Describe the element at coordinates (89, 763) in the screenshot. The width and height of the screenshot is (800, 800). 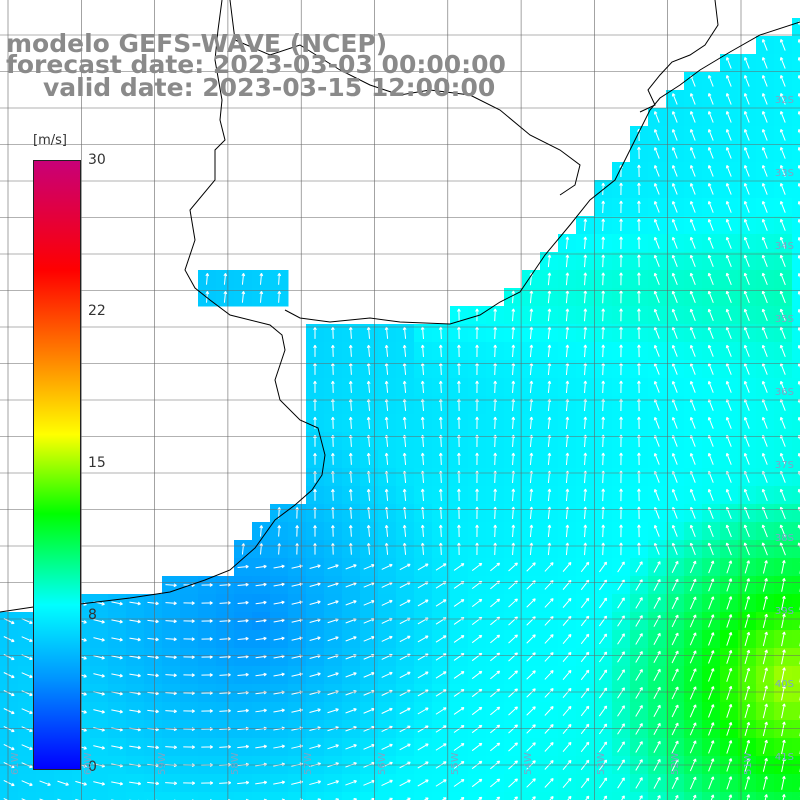
I see `lon-label: 60W` at that location.